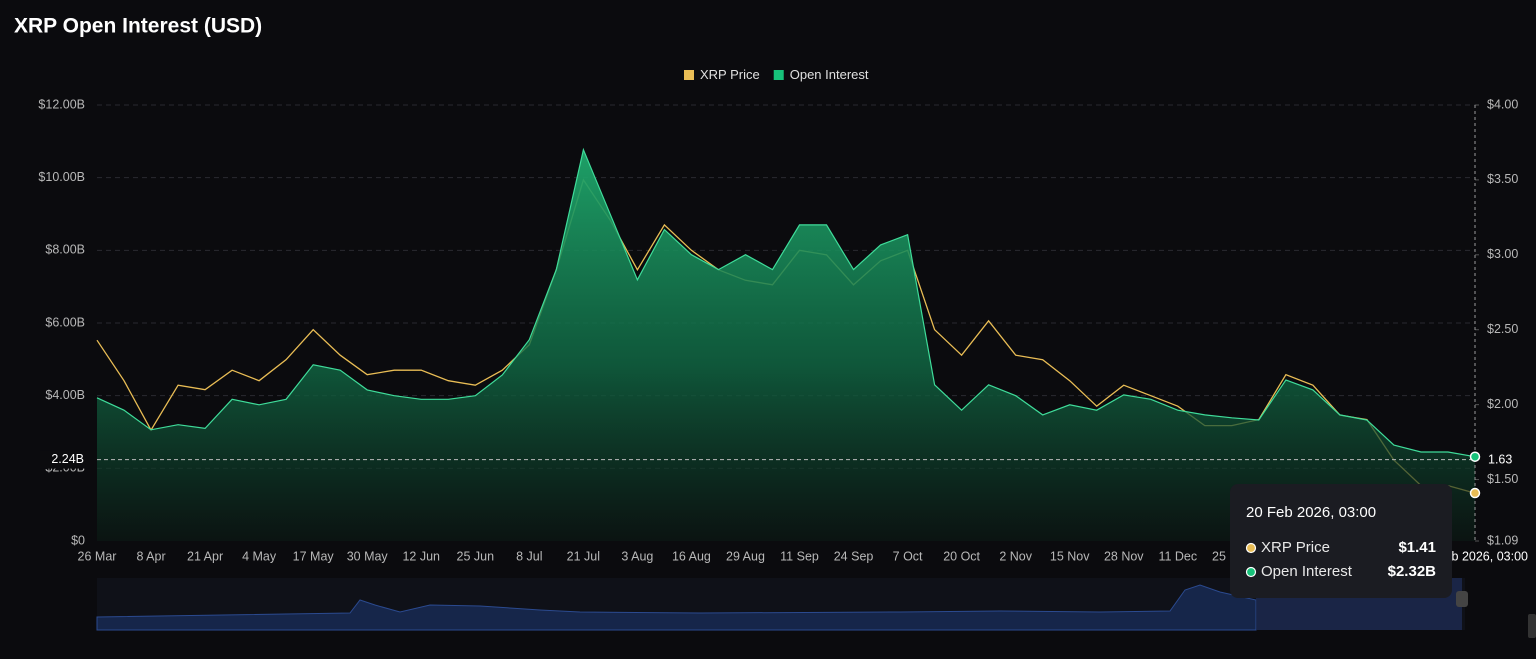 This screenshot has height=659, width=1536. I want to click on x-tick-label: 25 Jun, so click(476, 556).